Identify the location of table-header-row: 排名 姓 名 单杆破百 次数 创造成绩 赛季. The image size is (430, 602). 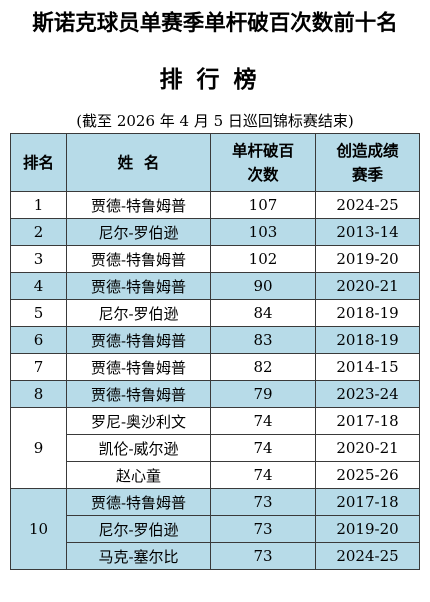
(215, 162).